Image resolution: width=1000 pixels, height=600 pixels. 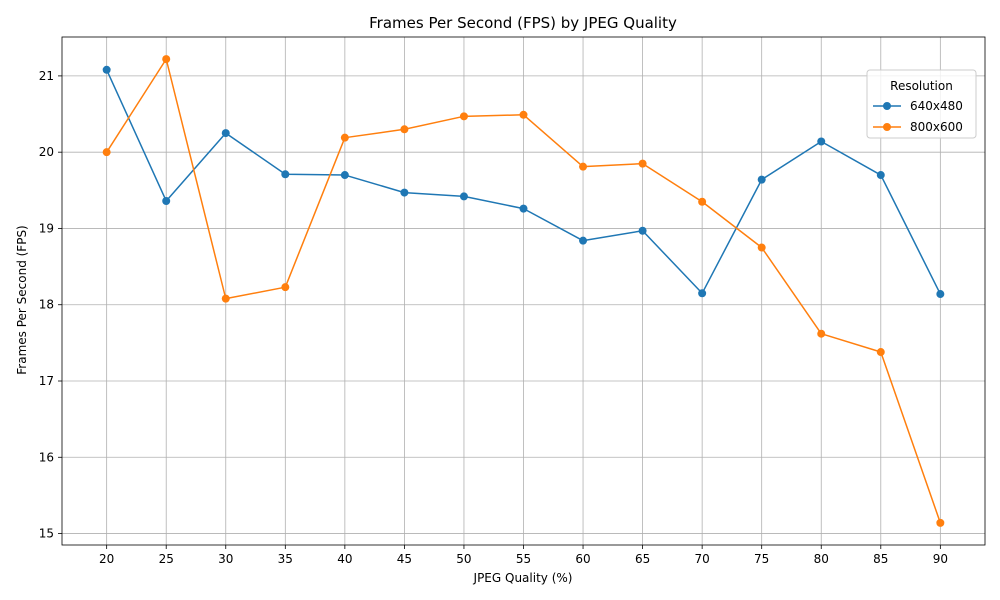 What do you see at coordinates (46, 305) in the screenshot?
I see `y-tick-label: 18` at bounding box center [46, 305].